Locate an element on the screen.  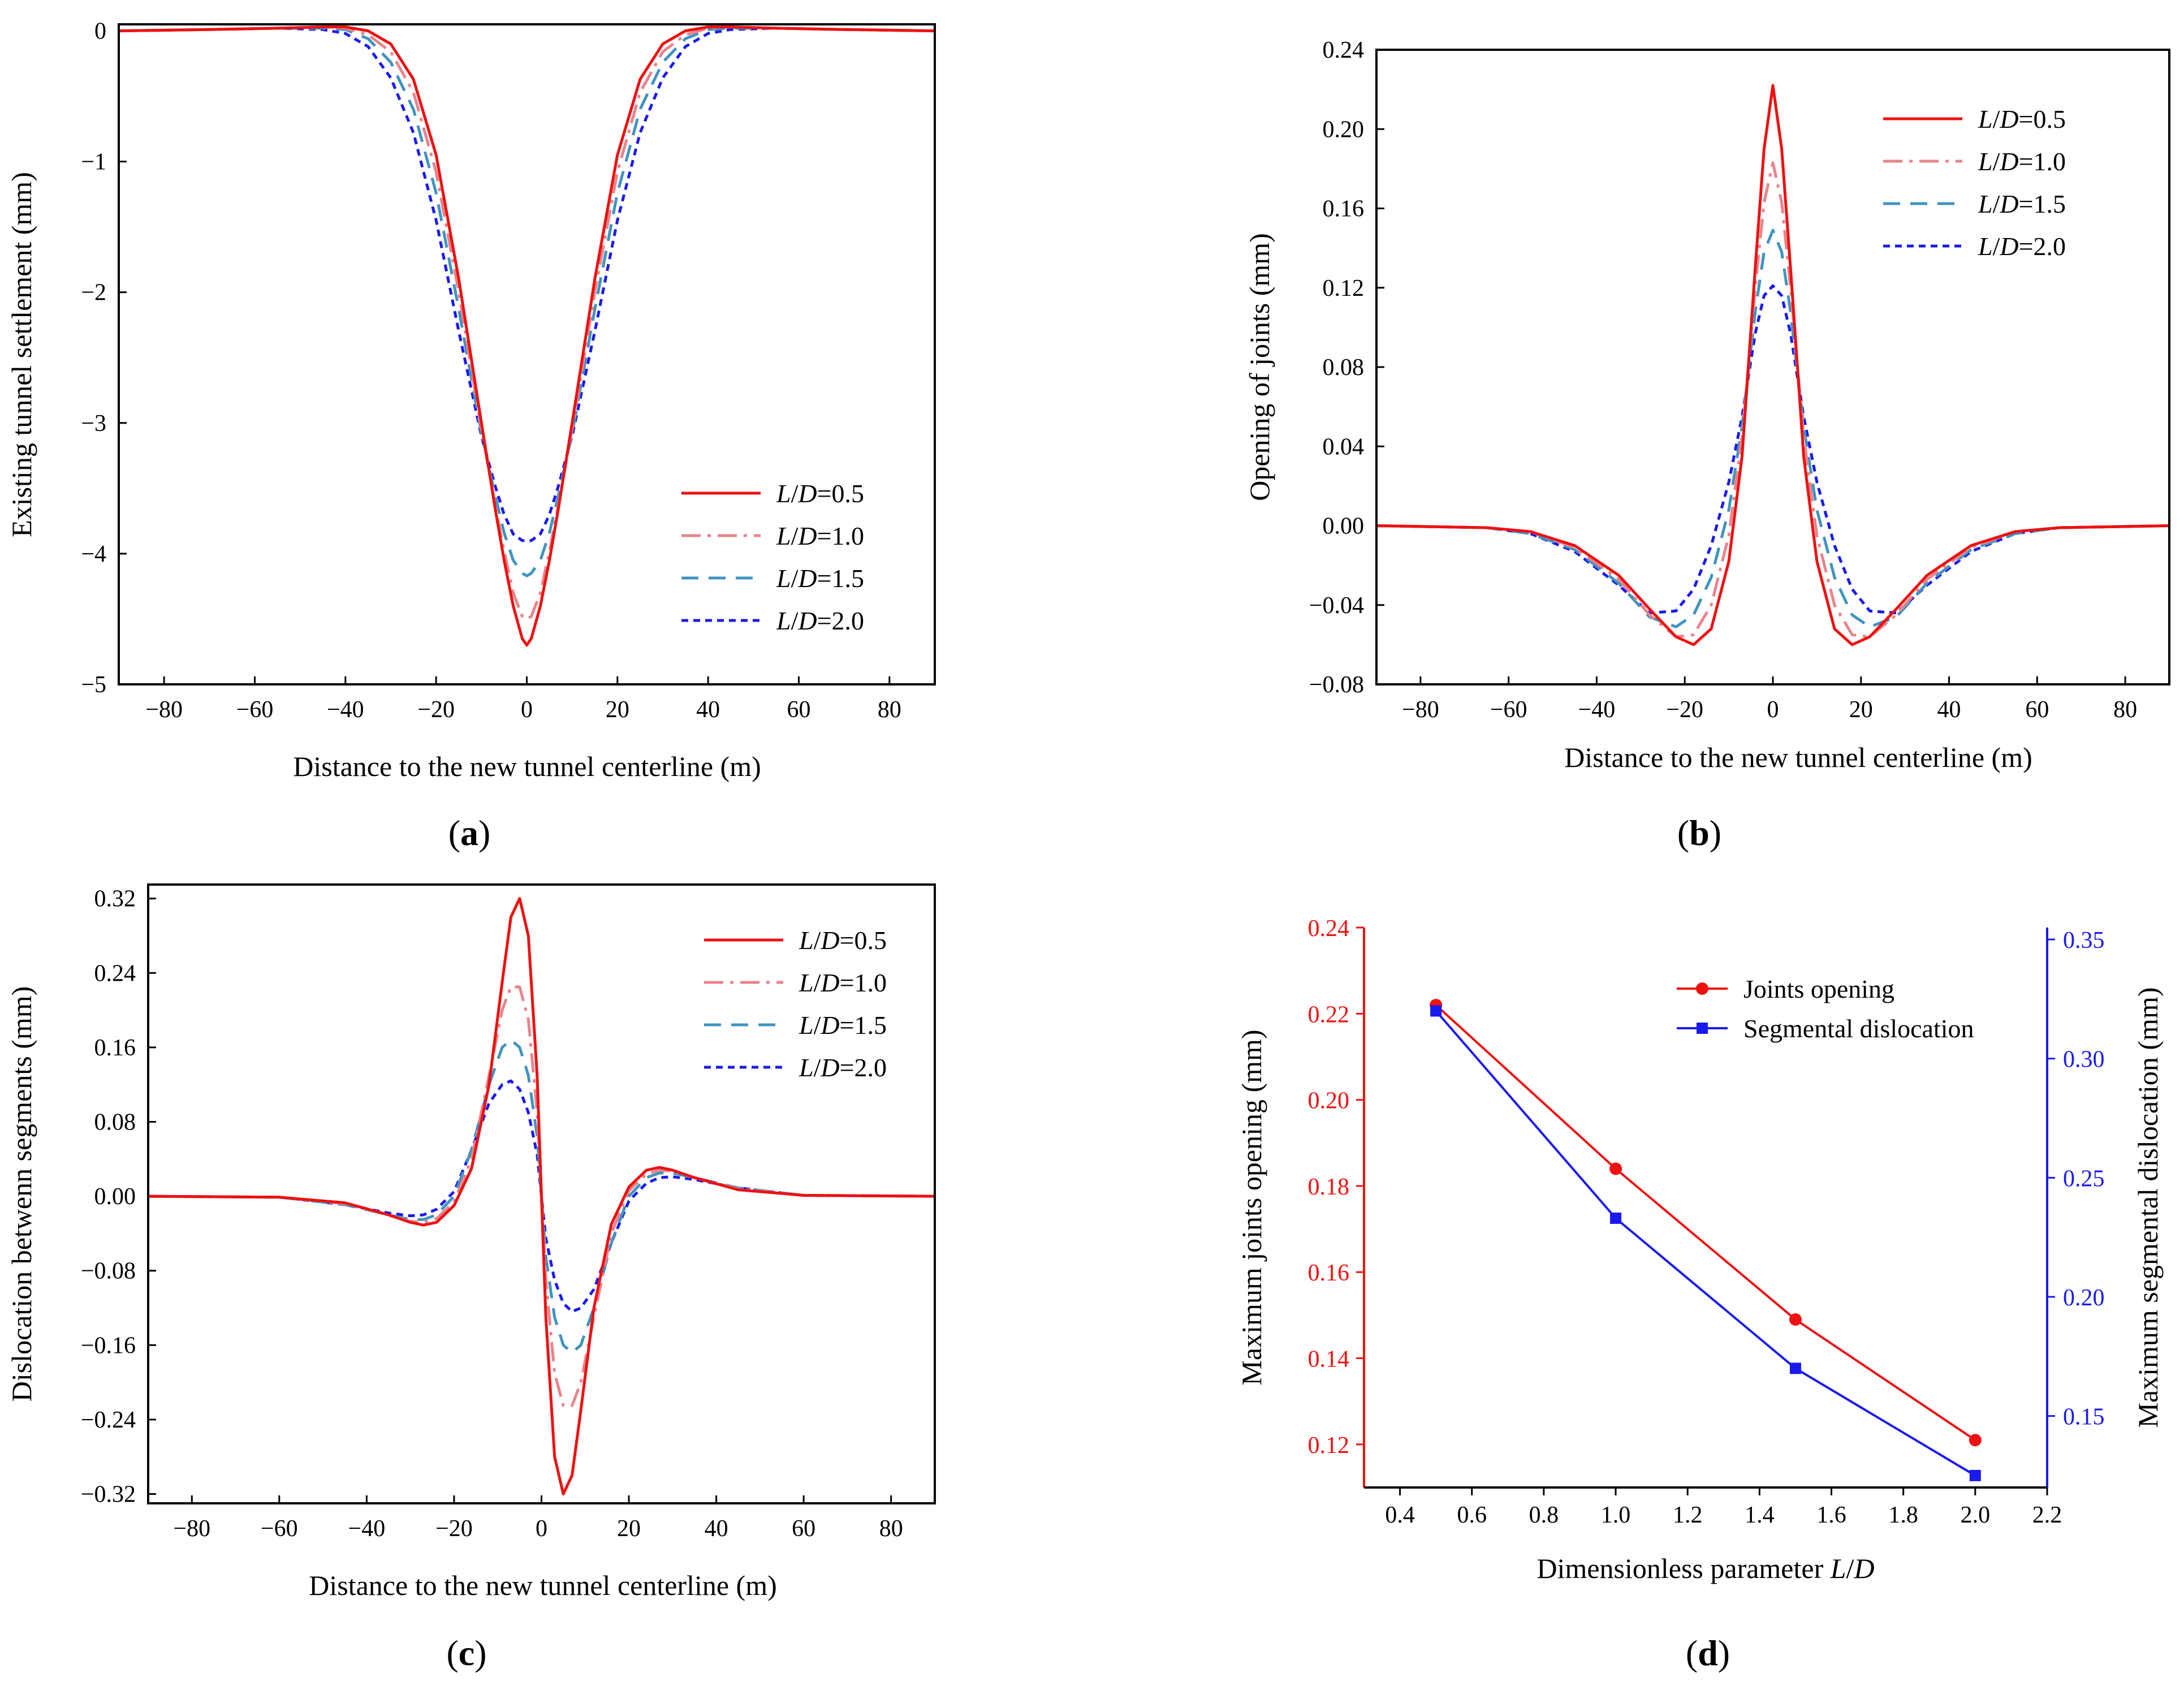
panel-d-x-axis-title: Dimensionless parameter L/D is located at coordinates (1705, 1568).